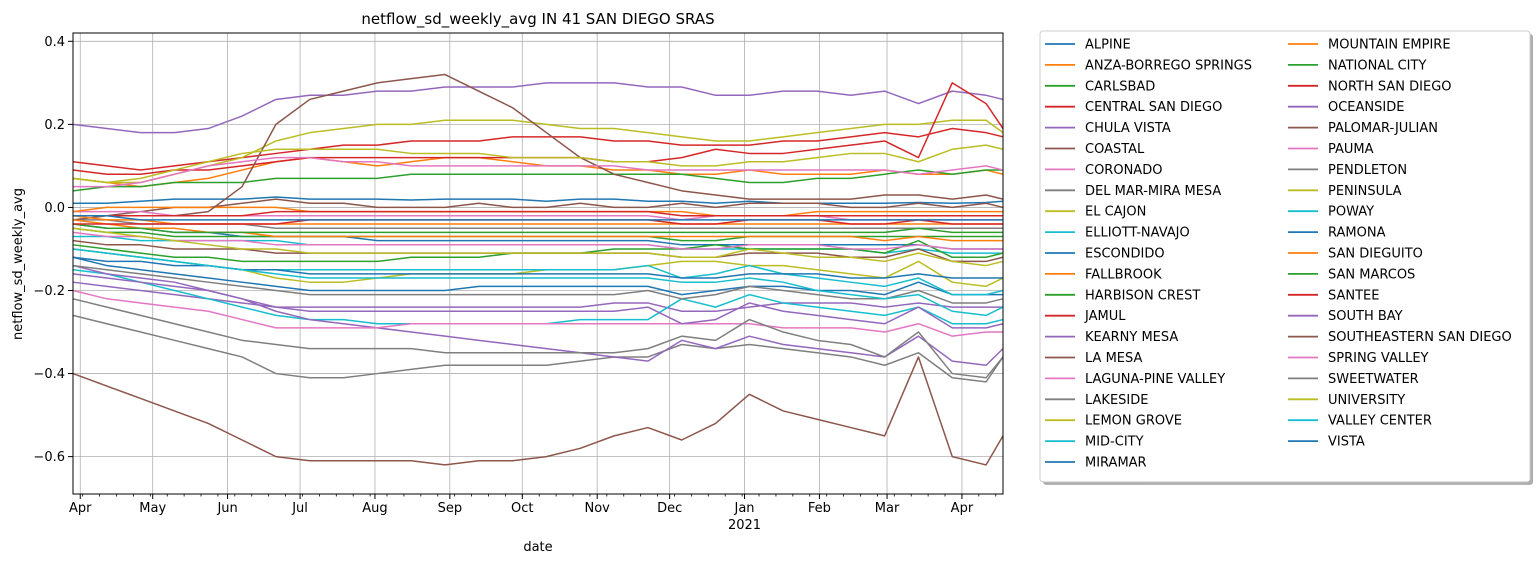 Image resolution: width=1540 pixels, height=567 pixels. Describe the element at coordinates (1377, 65) in the screenshot. I see `legend-label: NATIONAL CITY` at that location.